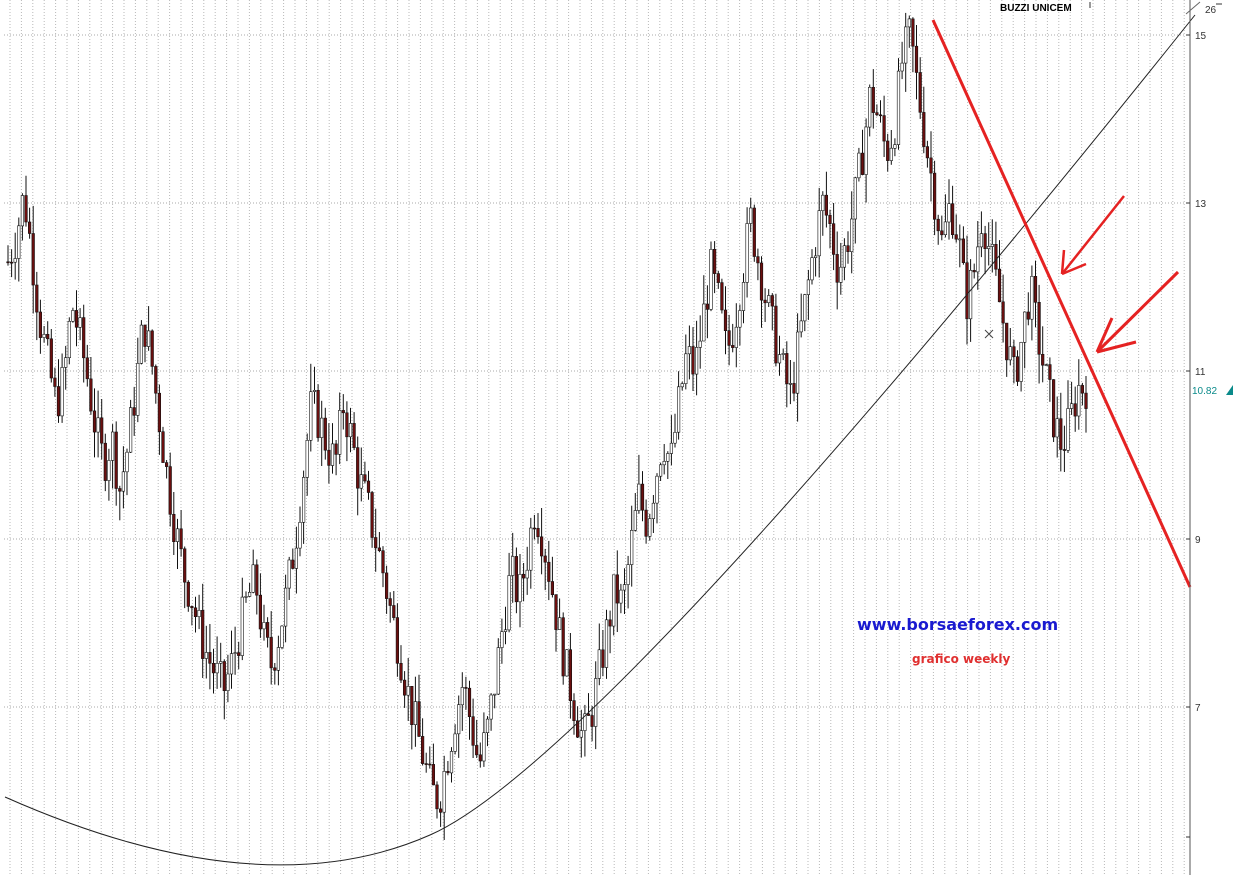 This screenshot has width=1235, height=875. What do you see at coordinates (989, 334) in the screenshot?
I see `cross-marker` at bounding box center [989, 334].